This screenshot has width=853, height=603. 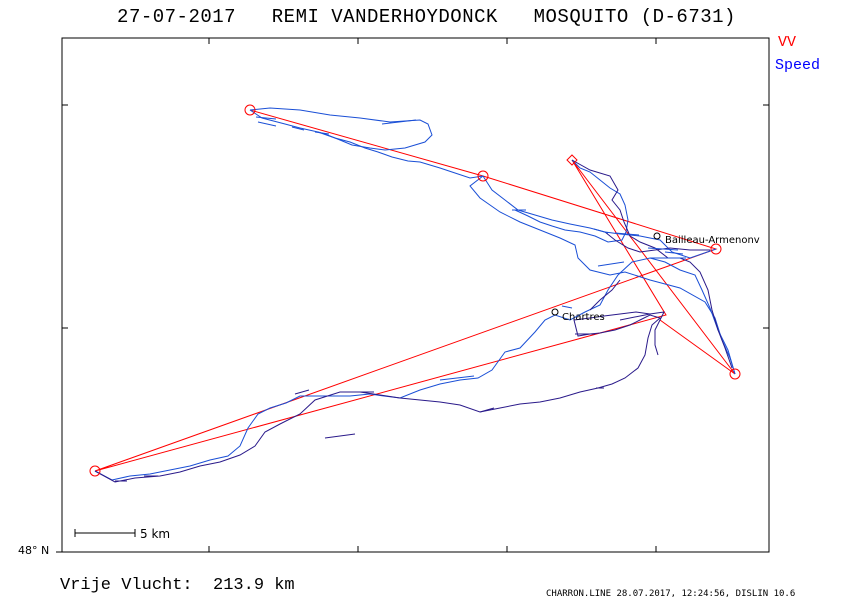 What do you see at coordinates (177, 585) in the screenshot?
I see `distance-summary: Vrije Vlucht: 213.9 km` at bounding box center [177, 585].